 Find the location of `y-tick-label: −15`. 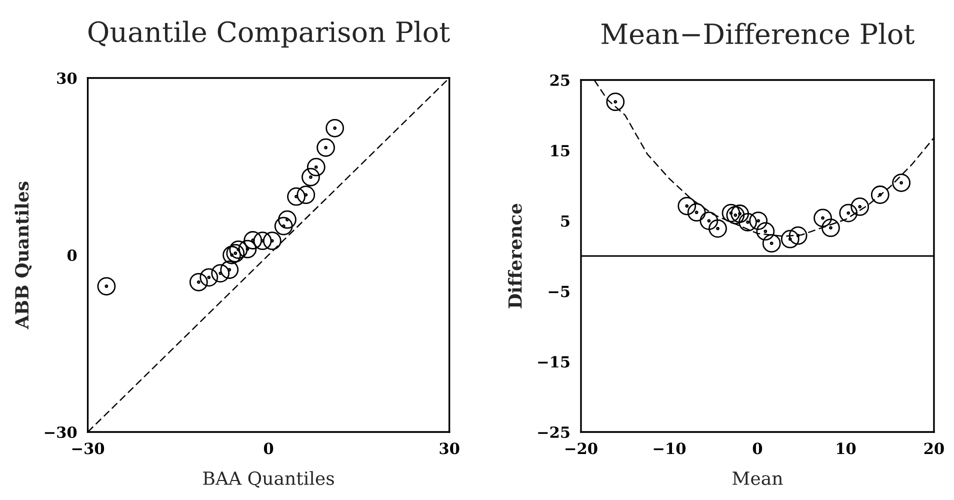

y-tick-label: −15 is located at coordinates (554, 362).